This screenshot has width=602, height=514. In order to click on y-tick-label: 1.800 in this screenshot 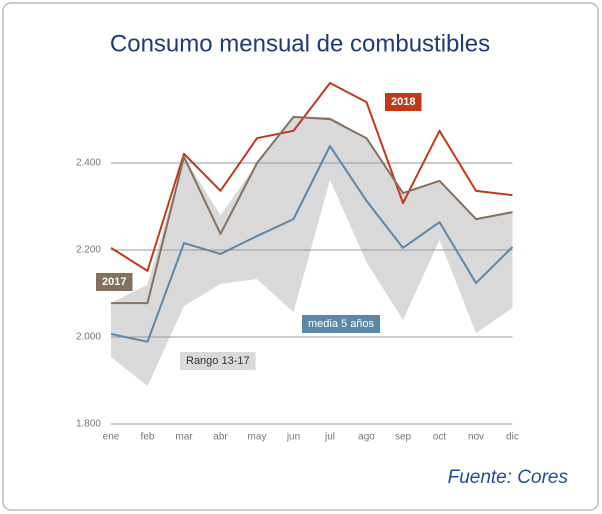, I will do `click(88, 424)`.